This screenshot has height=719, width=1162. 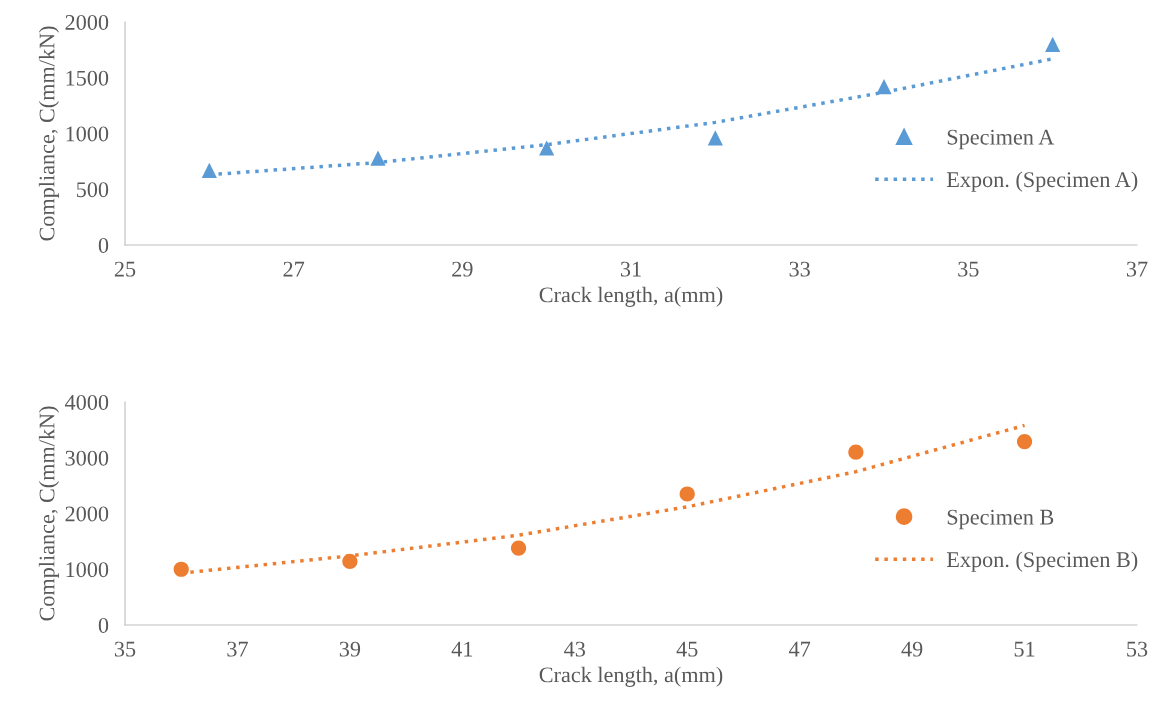 What do you see at coordinates (1137, 649) in the screenshot?
I see `x-tick-label: 53` at bounding box center [1137, 649].